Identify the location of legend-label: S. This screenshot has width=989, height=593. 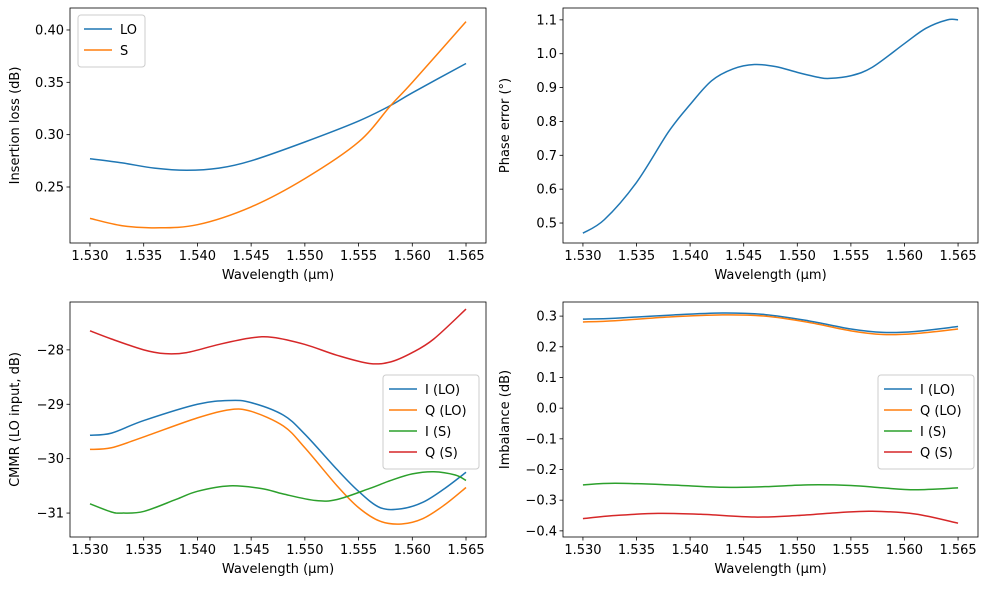
(124, 51).